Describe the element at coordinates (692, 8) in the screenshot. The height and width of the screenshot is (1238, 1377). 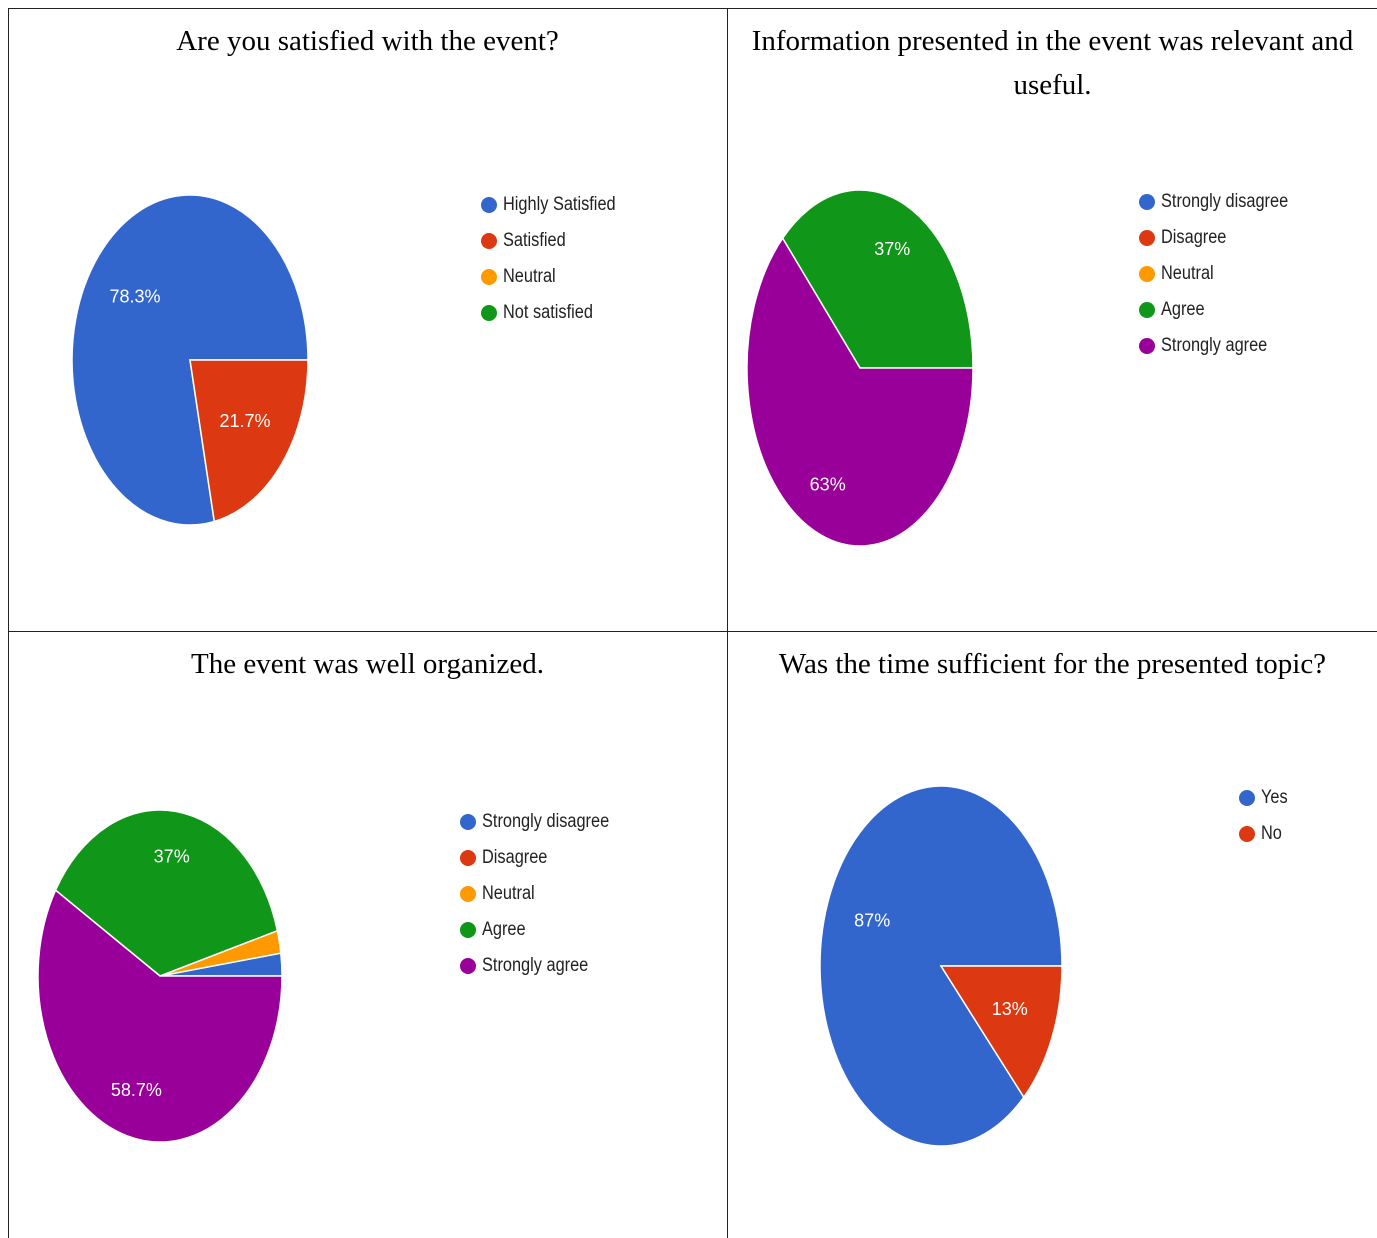
I see `table-border-top` at that location.